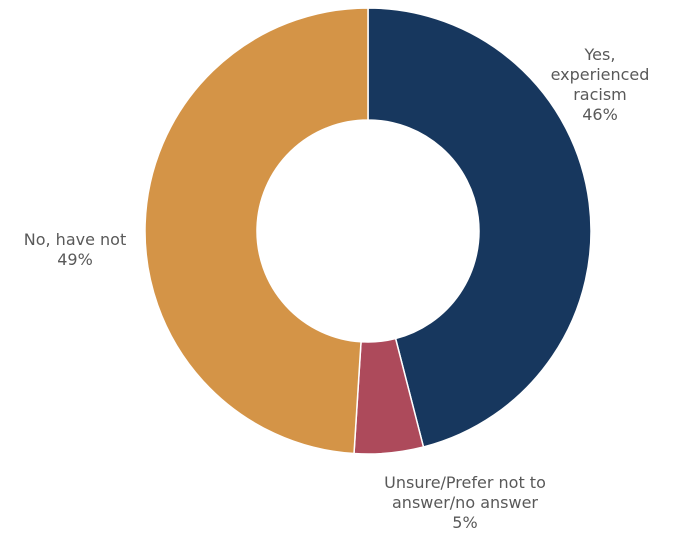 The width and height of the screenshot is (680, 540). Describe the element at coordinates (75, 259) in the screenshot. I see `slice-value-no: 49%` at that location.